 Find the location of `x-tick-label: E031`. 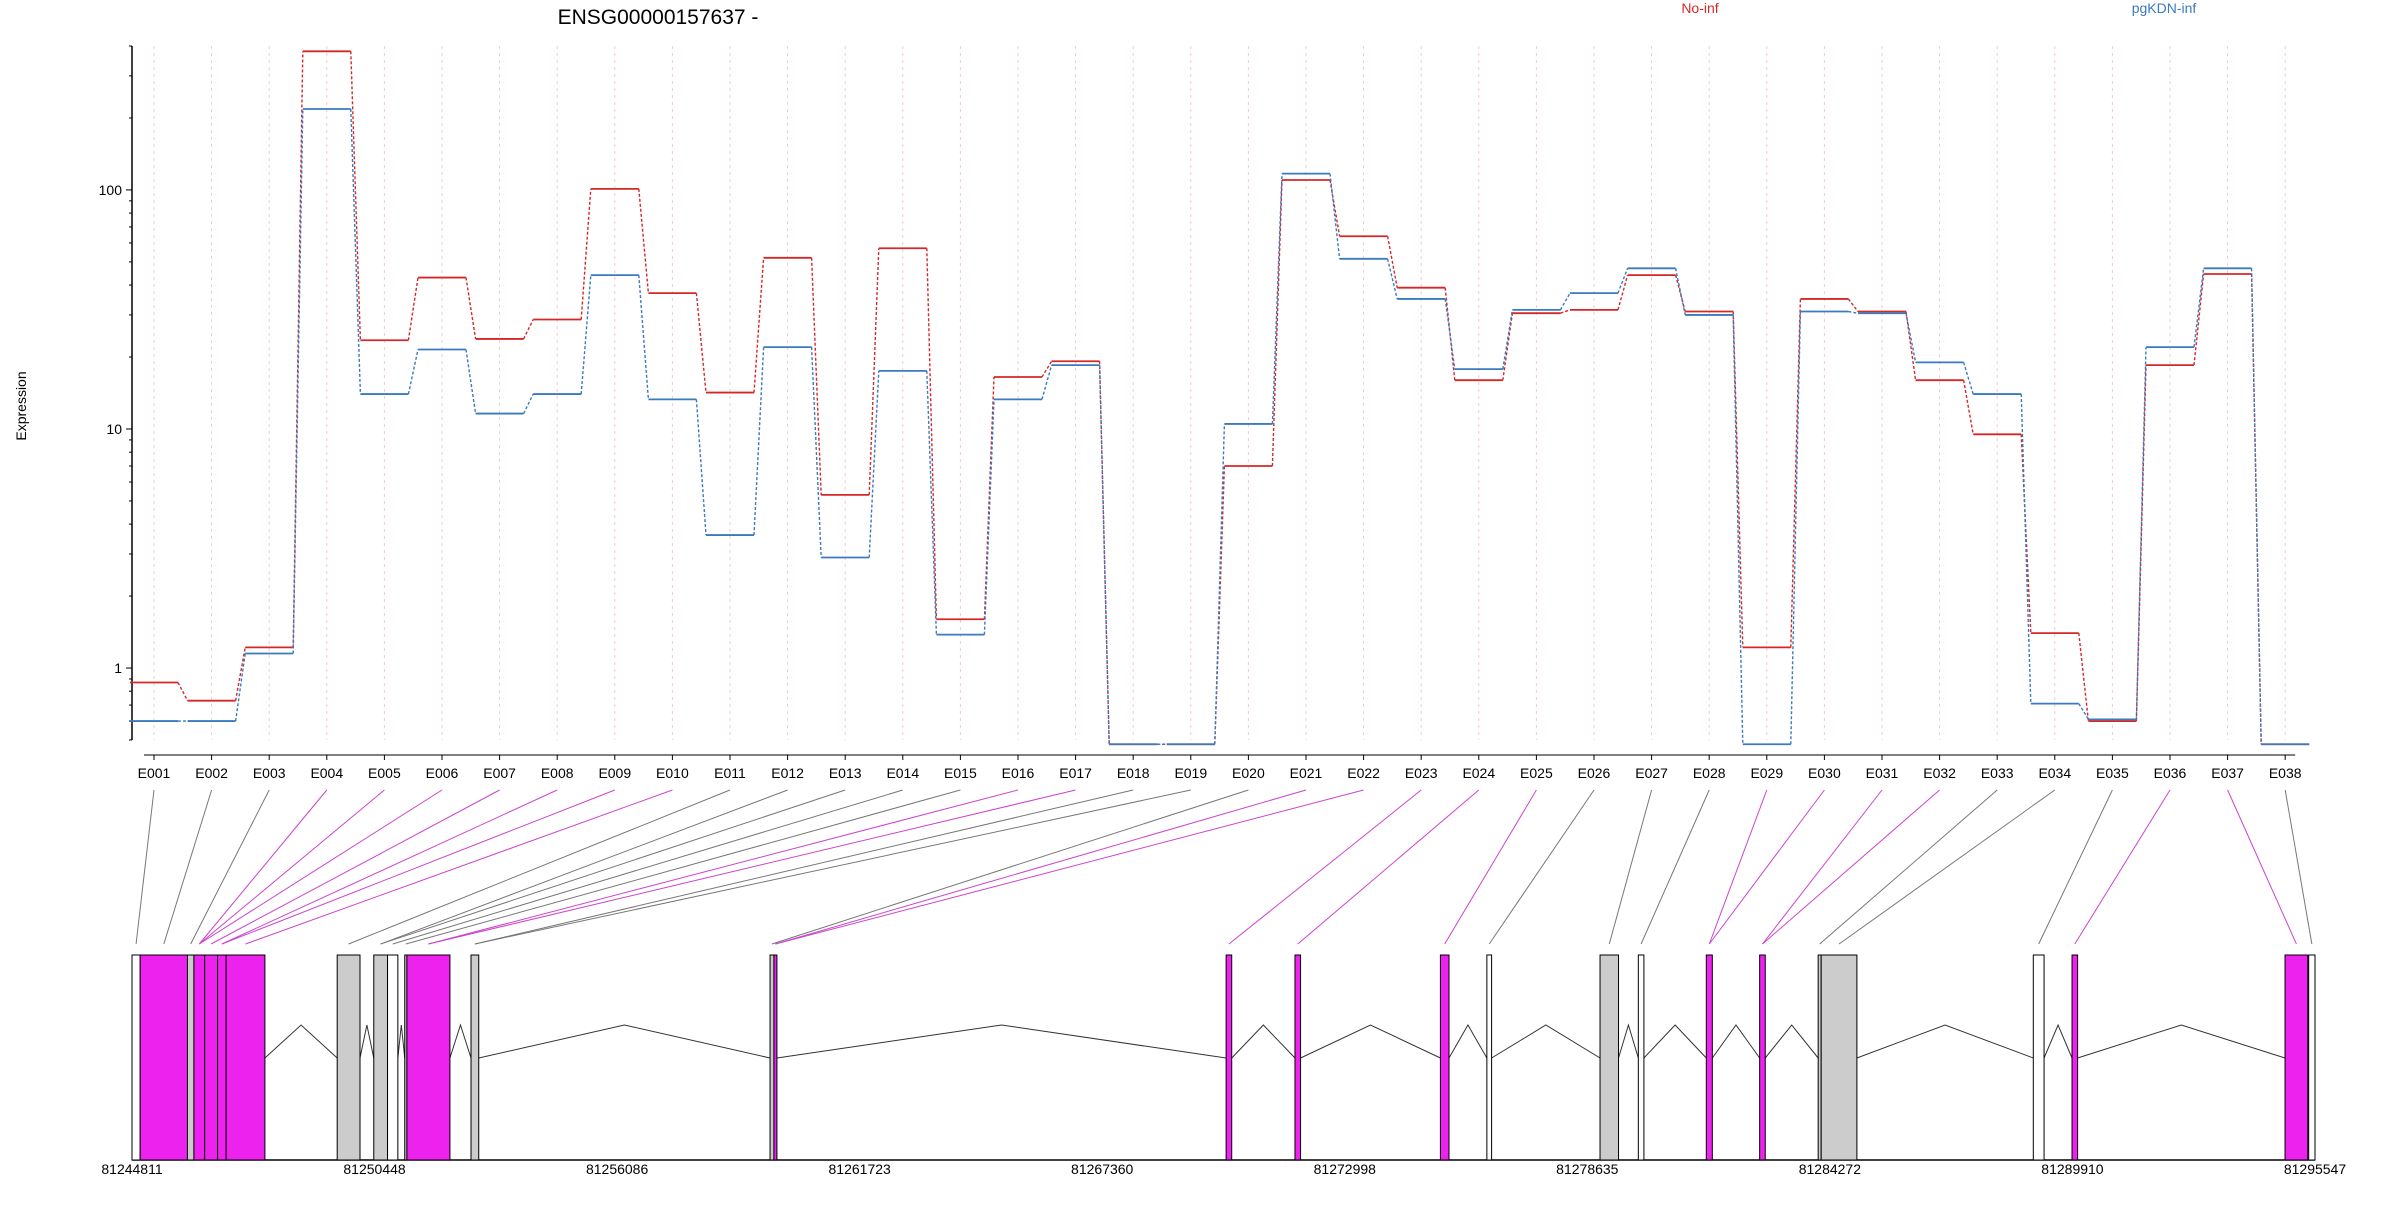

x-tick-label: E031 is located at coordinates (1882, 773).